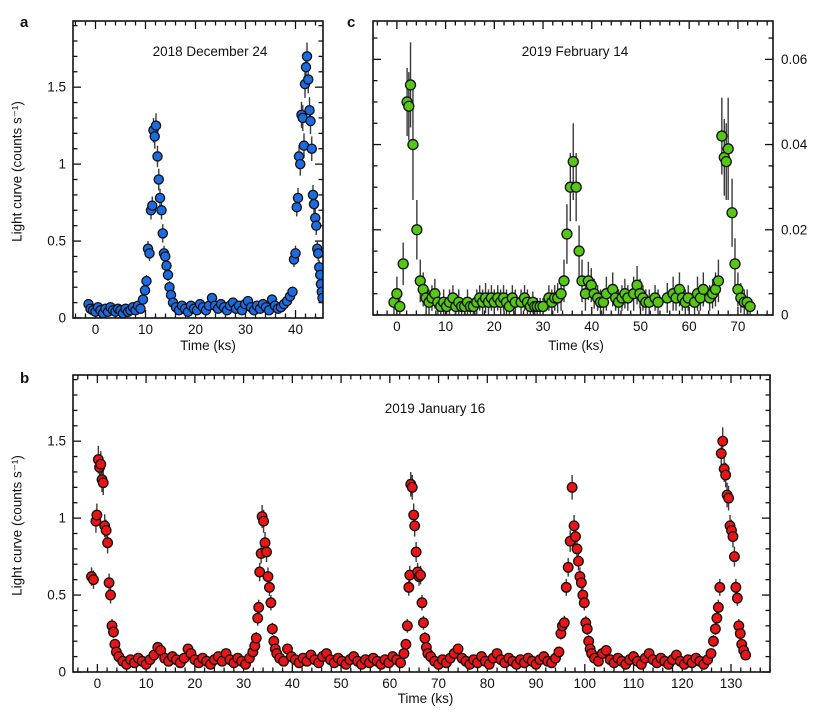 The width and height of the screenshot is (817, 713). What do you see at coordinates (794, 144) in the screenshot?
I see `y-tick-label: 0.04` at bounding box center [794, 144].